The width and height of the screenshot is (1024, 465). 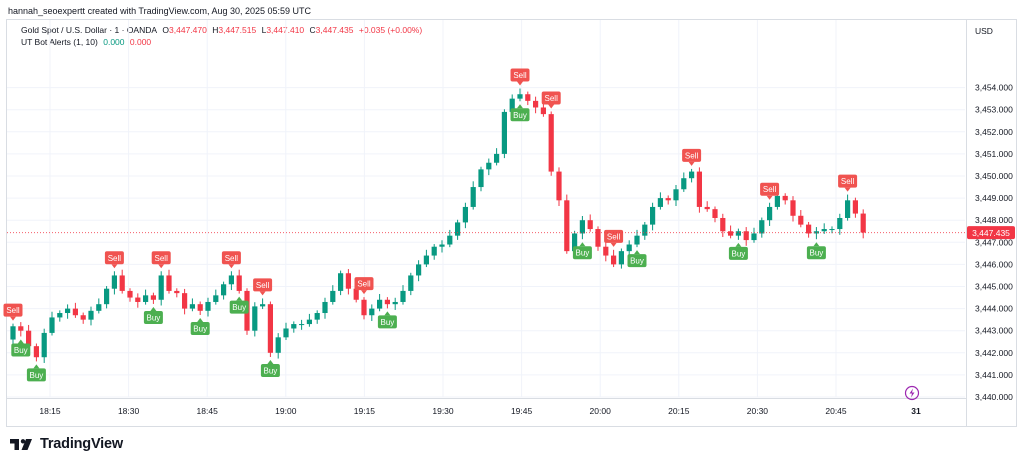 I want to click on indicator-value-1: 0.000, so click(x=114, y=42).